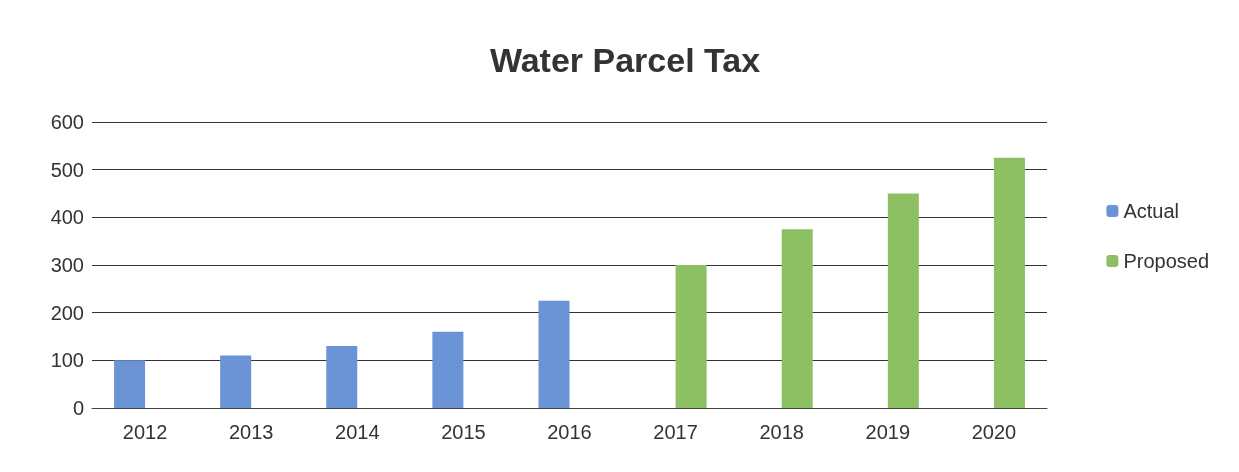 This screenshot has width=1239, height=472. I want to click on chart-title: Water Parcel Tax, so click(625, 60).